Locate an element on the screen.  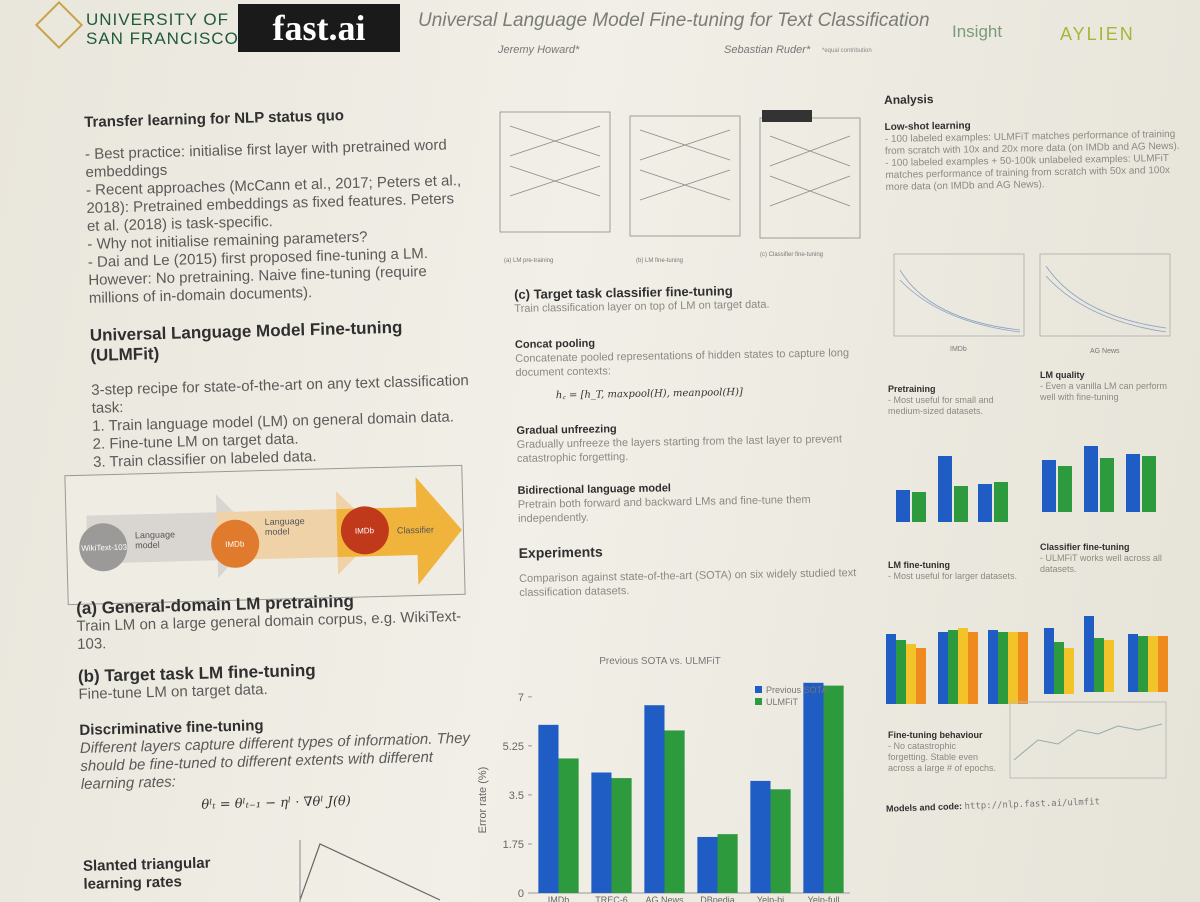
author: Sebastian Ruder* is located at coordinates (767, 50).